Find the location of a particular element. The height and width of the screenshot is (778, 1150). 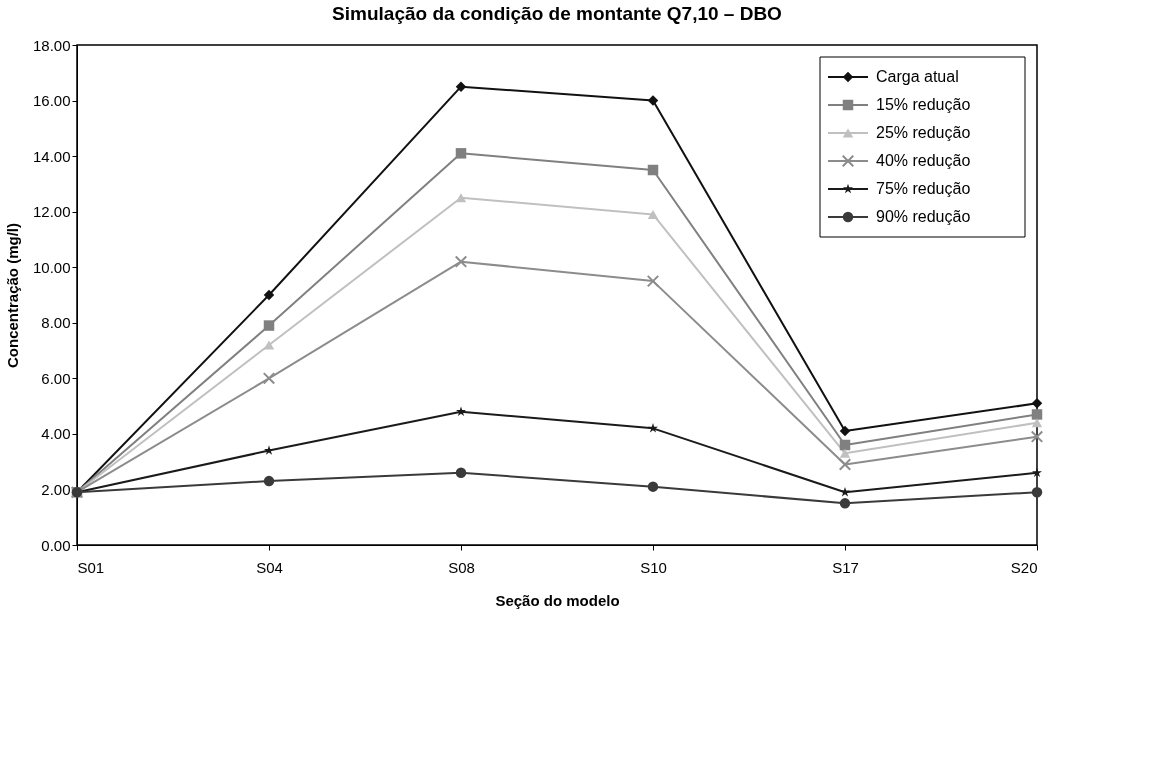

y-tick-label: 0.00 is located at coordinates (56, 545).